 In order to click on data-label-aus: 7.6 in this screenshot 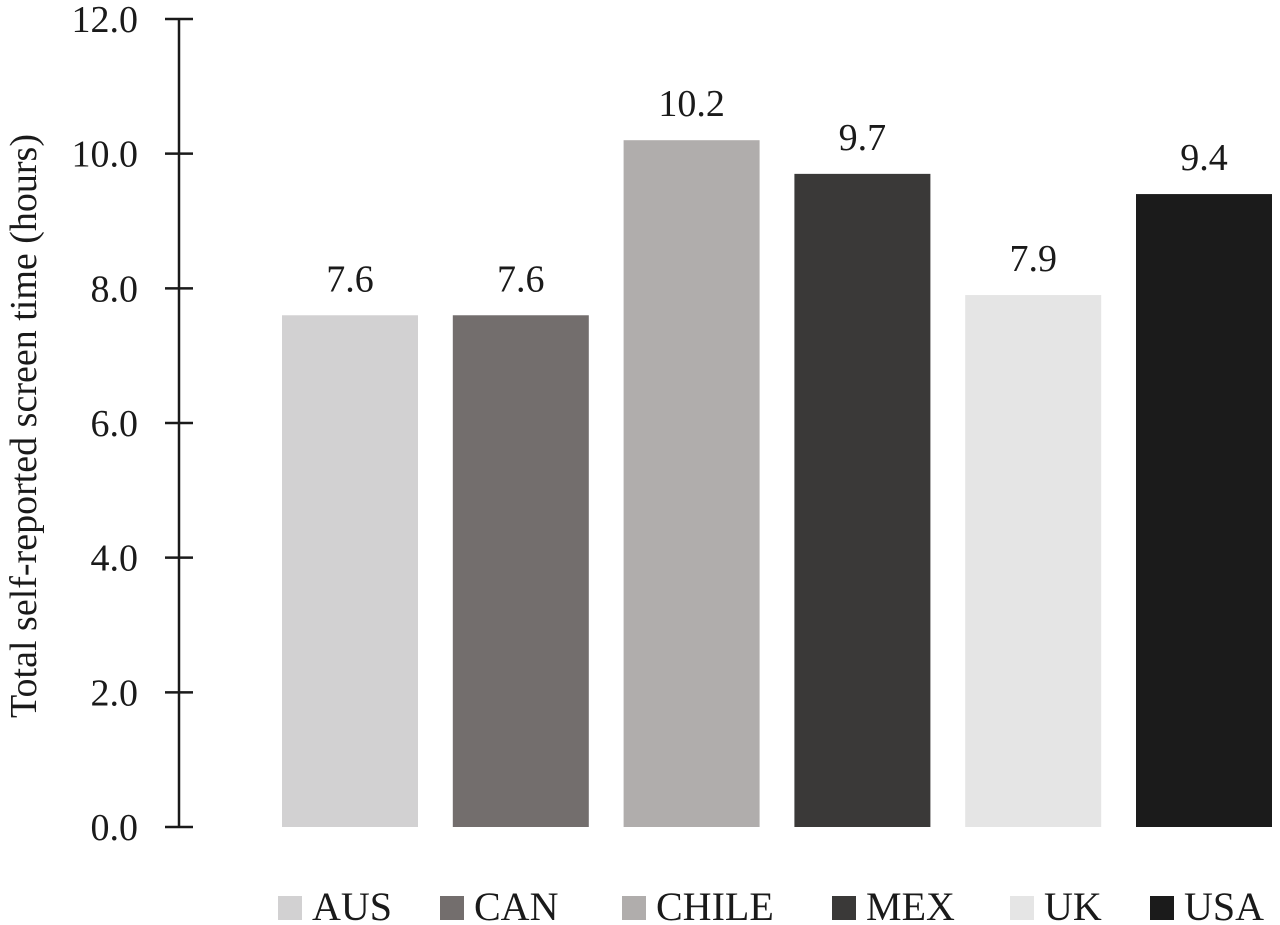, I will do `click(350, 279)`.